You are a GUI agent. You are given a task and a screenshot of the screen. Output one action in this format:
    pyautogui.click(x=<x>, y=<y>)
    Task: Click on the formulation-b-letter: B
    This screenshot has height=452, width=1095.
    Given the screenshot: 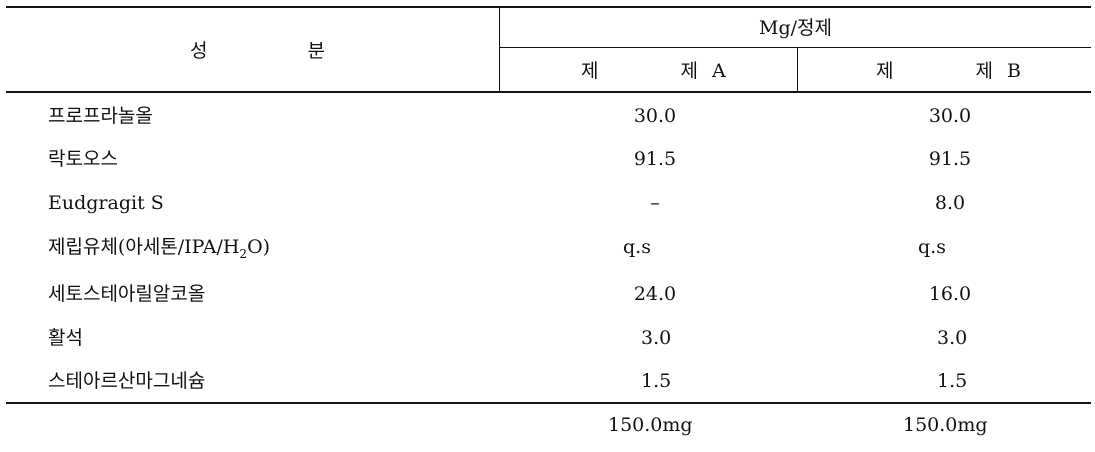 What is the action you would take?
    pyautogui.click(x=1013, y=71)
    